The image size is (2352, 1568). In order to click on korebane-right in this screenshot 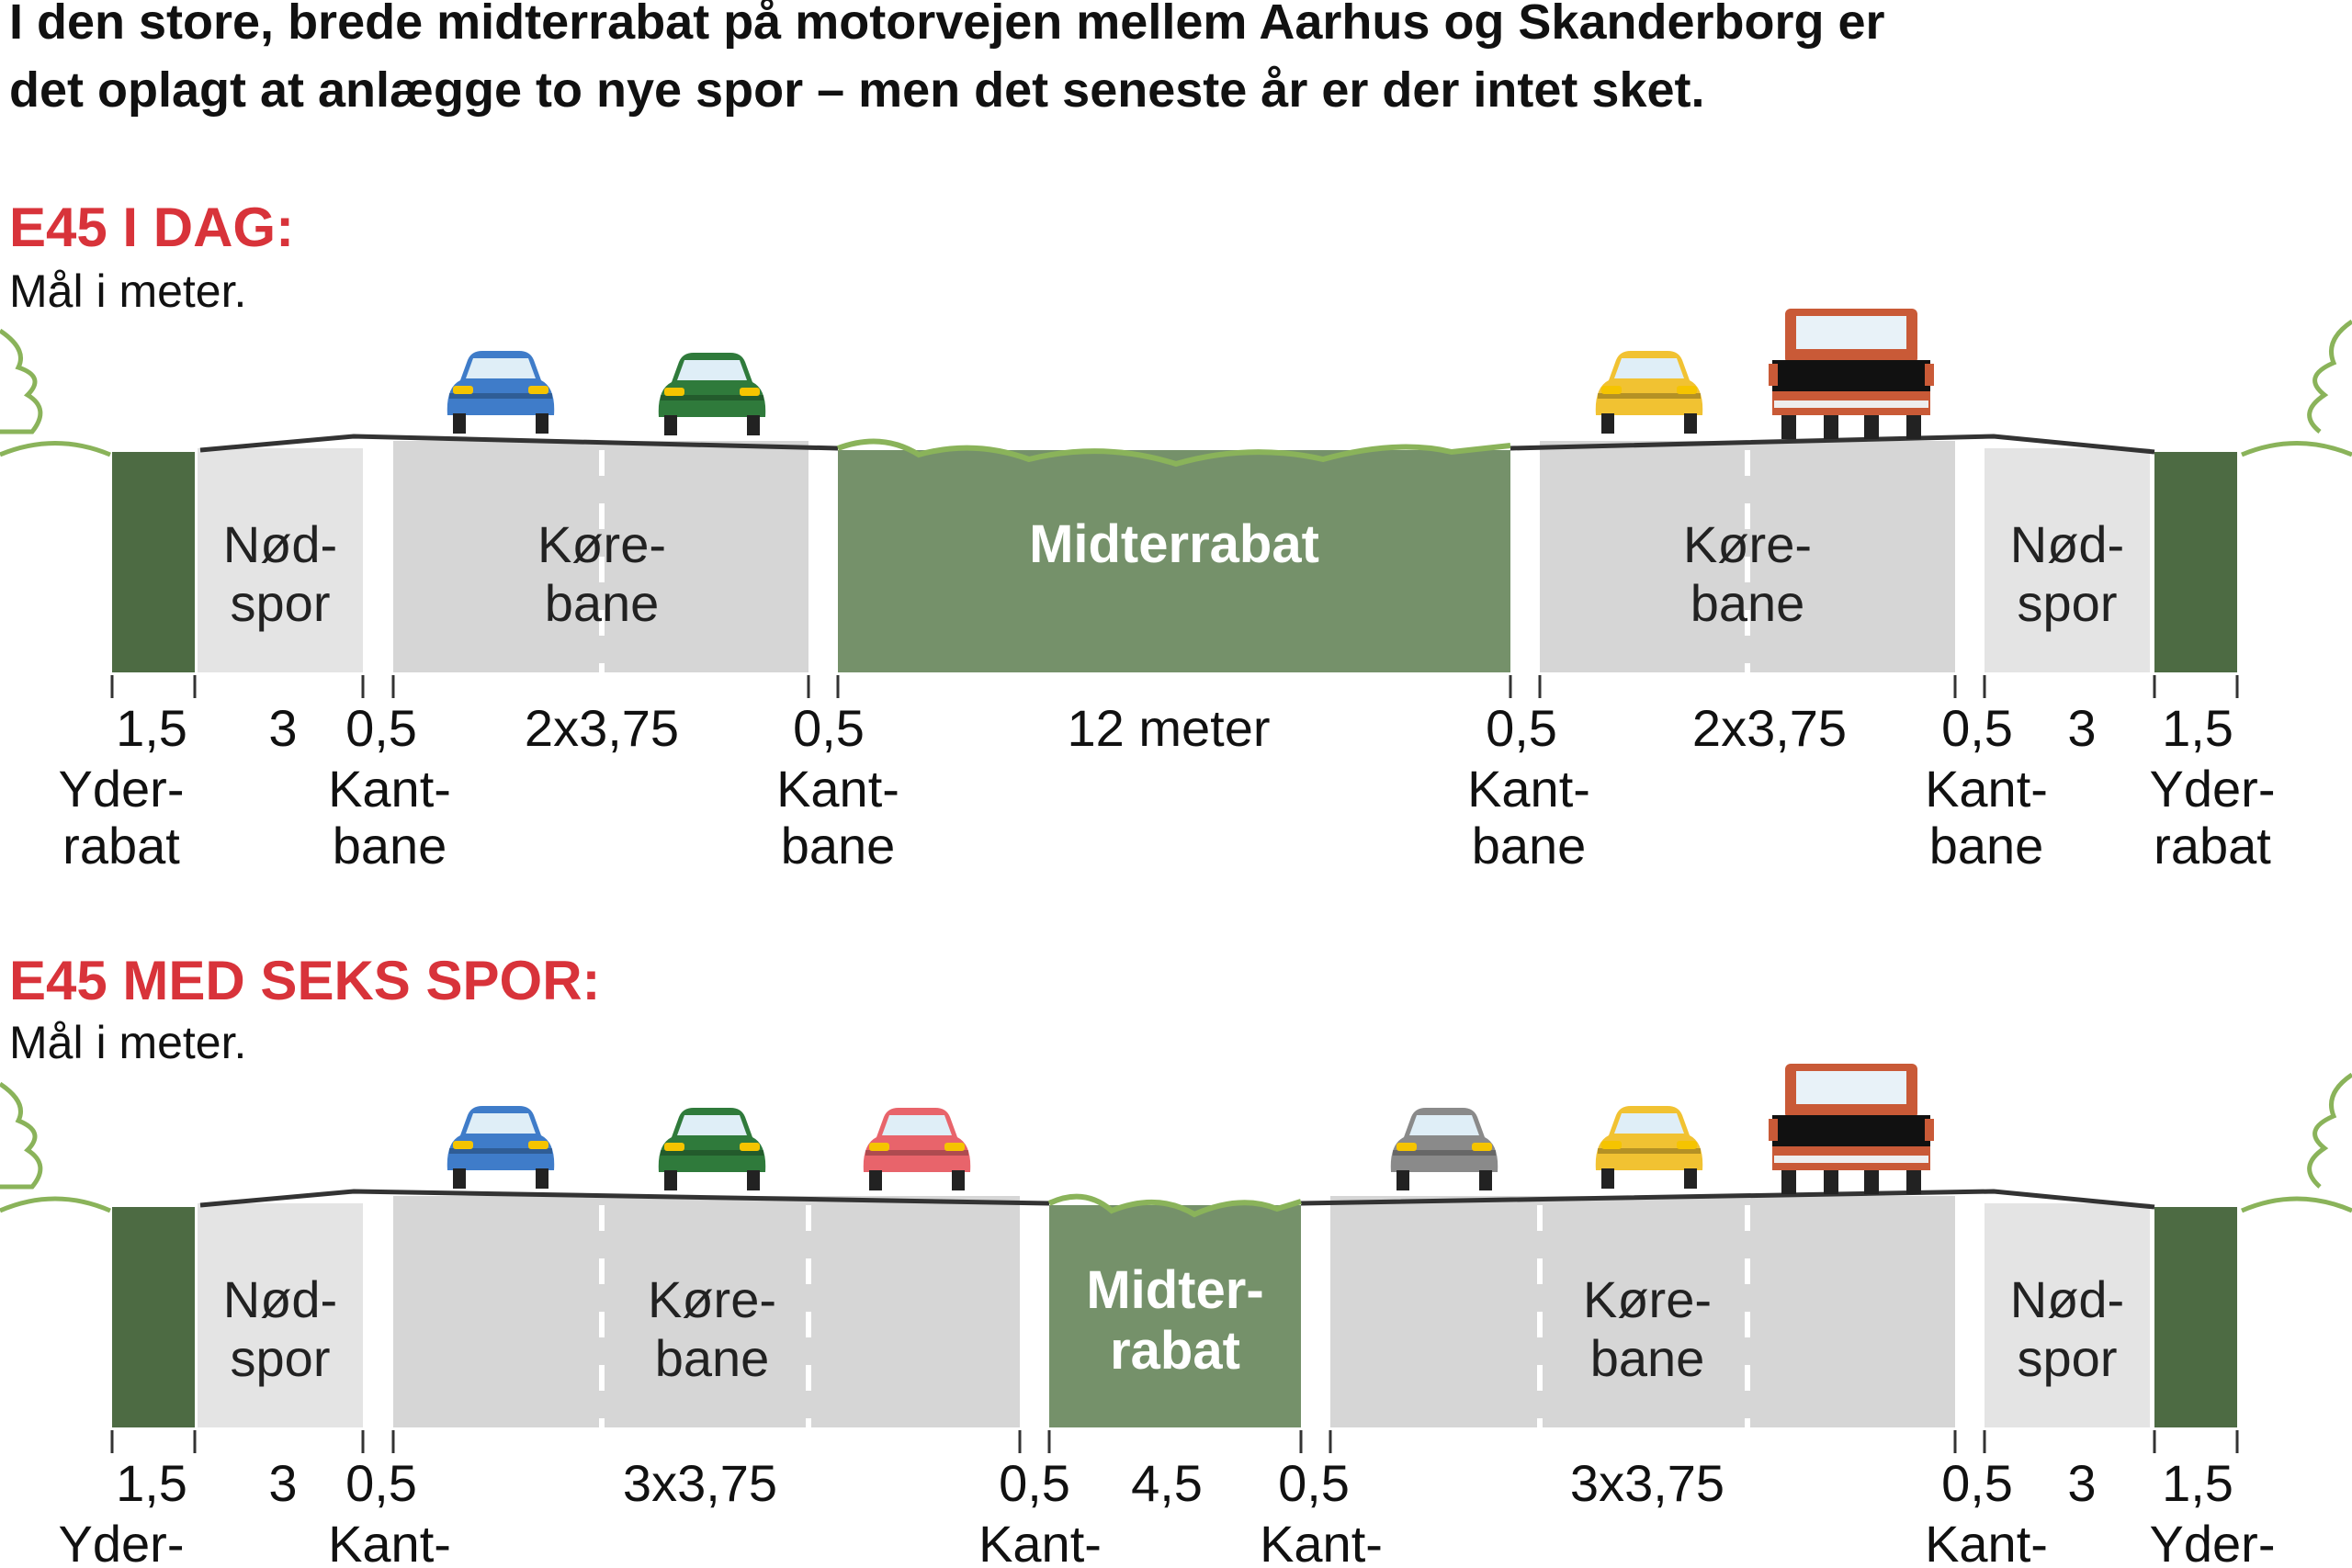, I will do `click(1642, 1311)`.